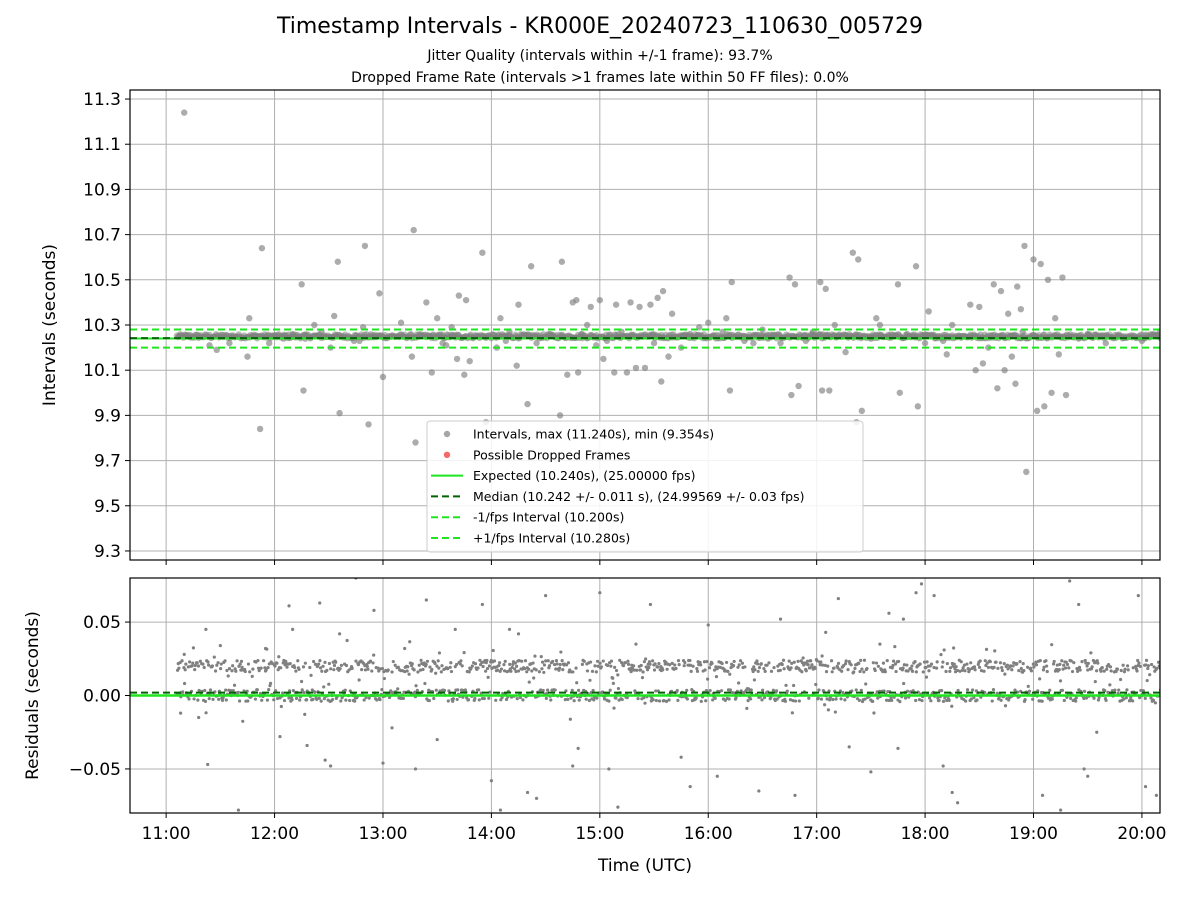 The image size is (1200, 900). I want to click on y-axis-label: Residuals (seconds), so click(33, 695).